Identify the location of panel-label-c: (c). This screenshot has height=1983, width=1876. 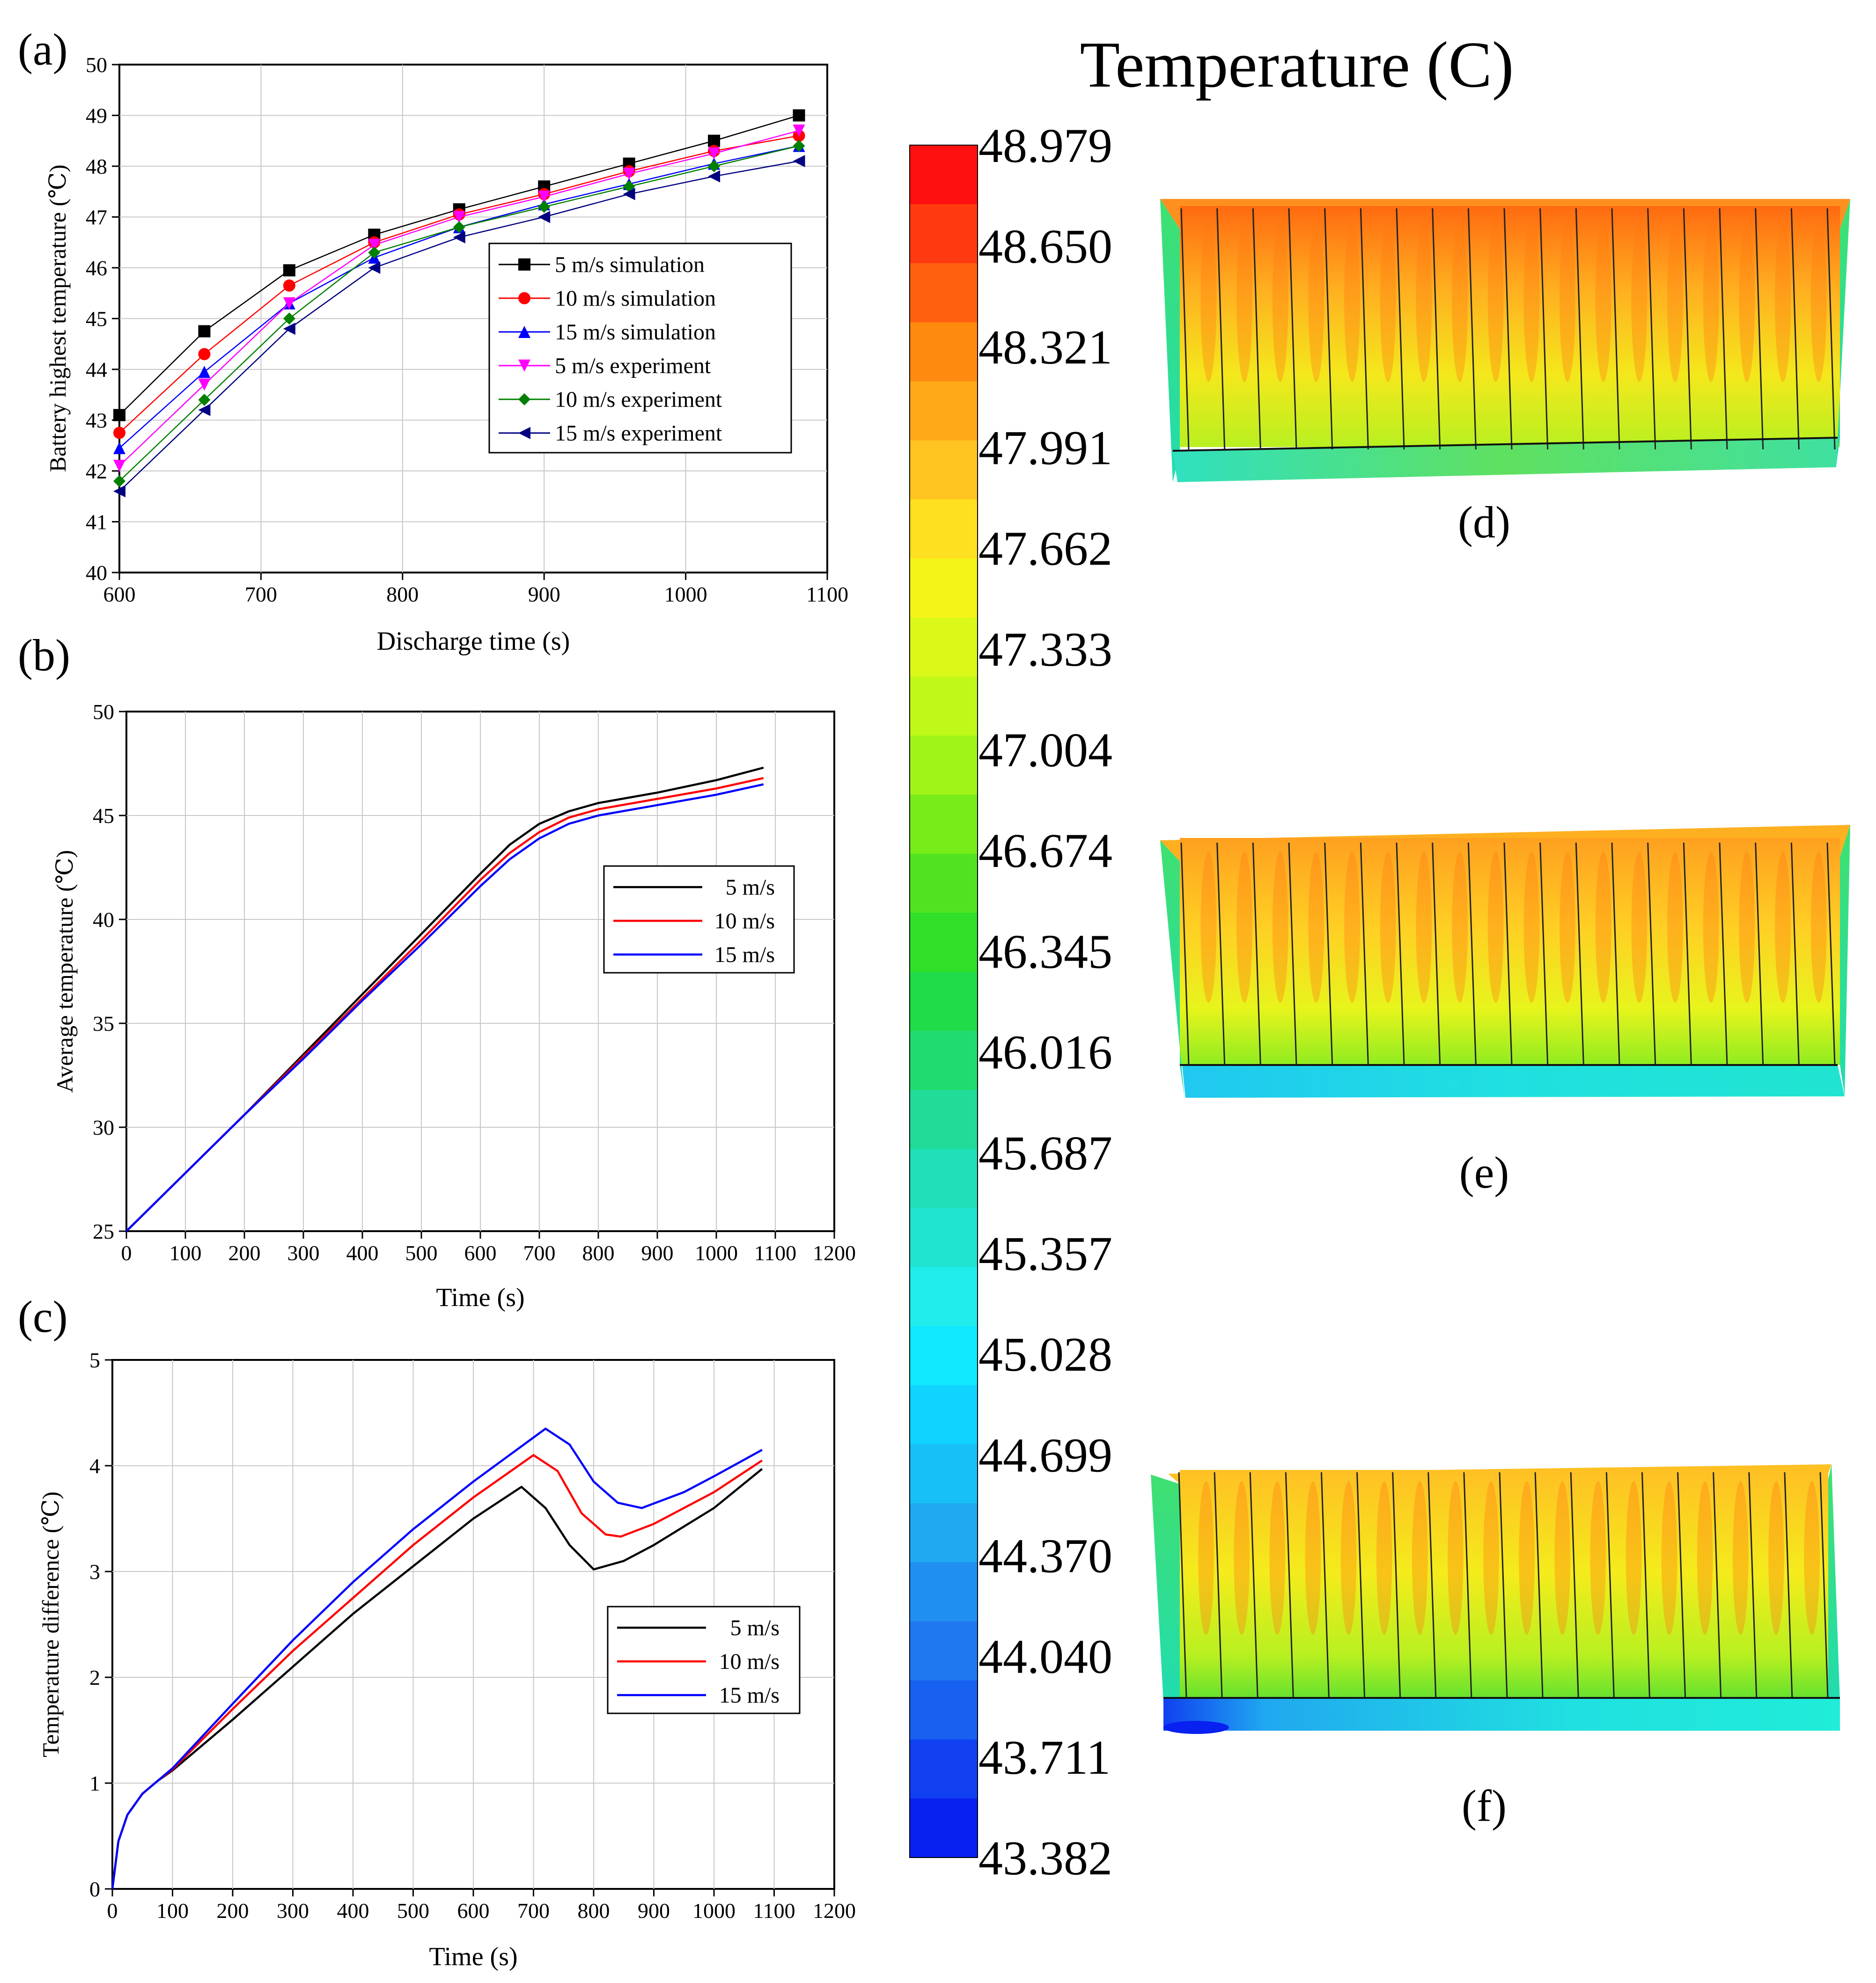
(43, 1317).